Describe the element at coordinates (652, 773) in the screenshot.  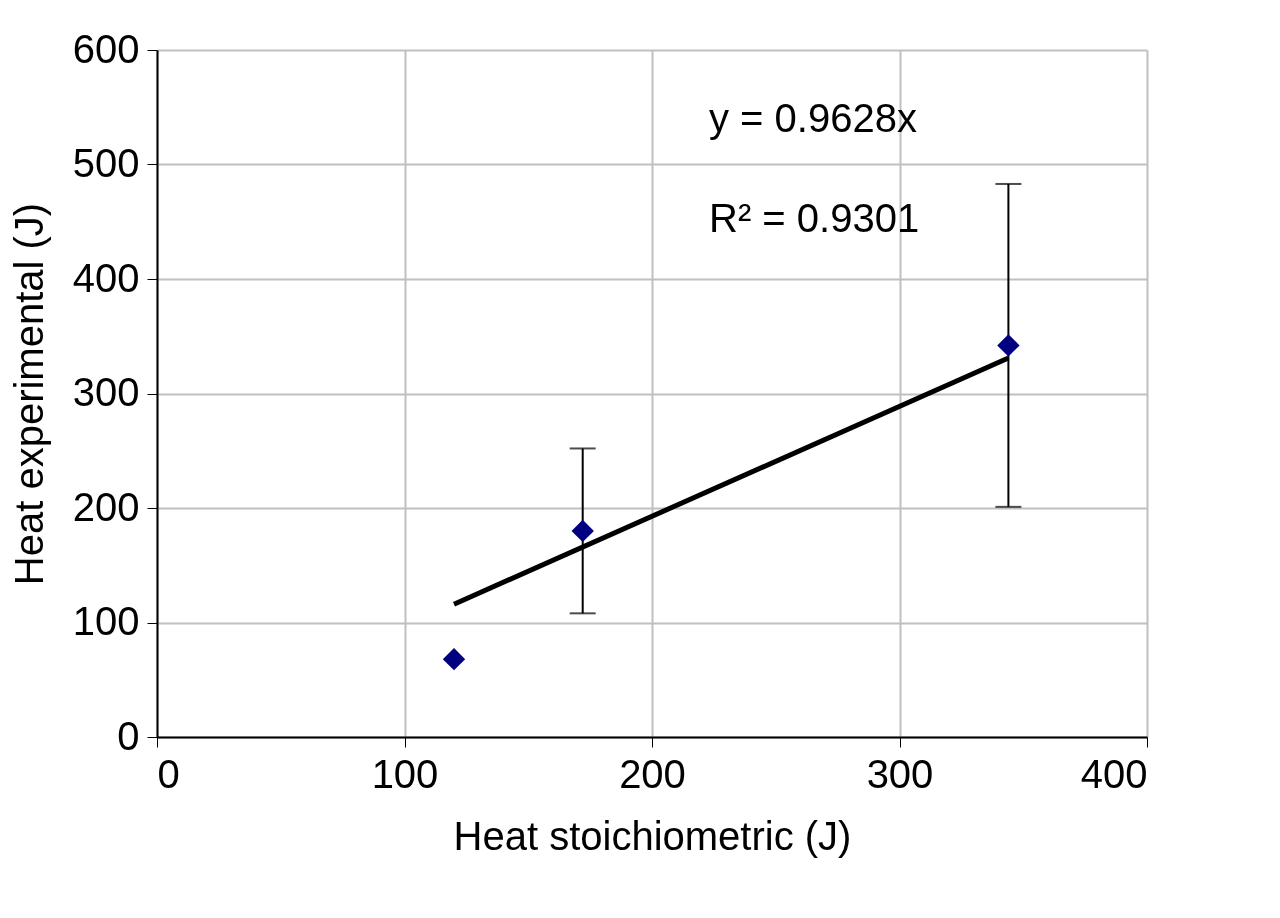
I see `x-tick-label: 200` at that location.